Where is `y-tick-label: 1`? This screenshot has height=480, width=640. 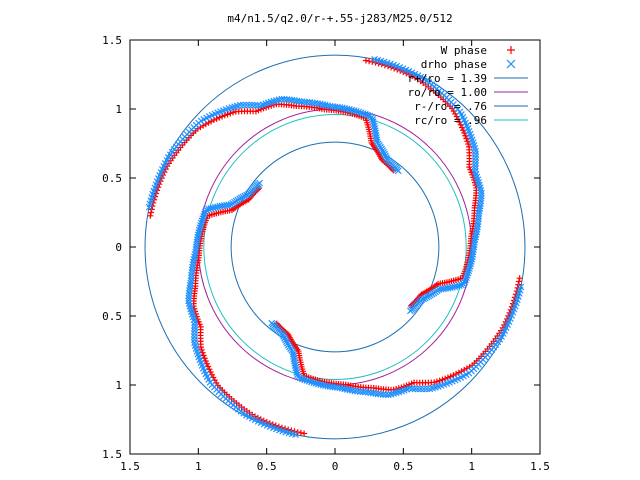 y-tick-label: 1 is located at coordinates (118, 385).